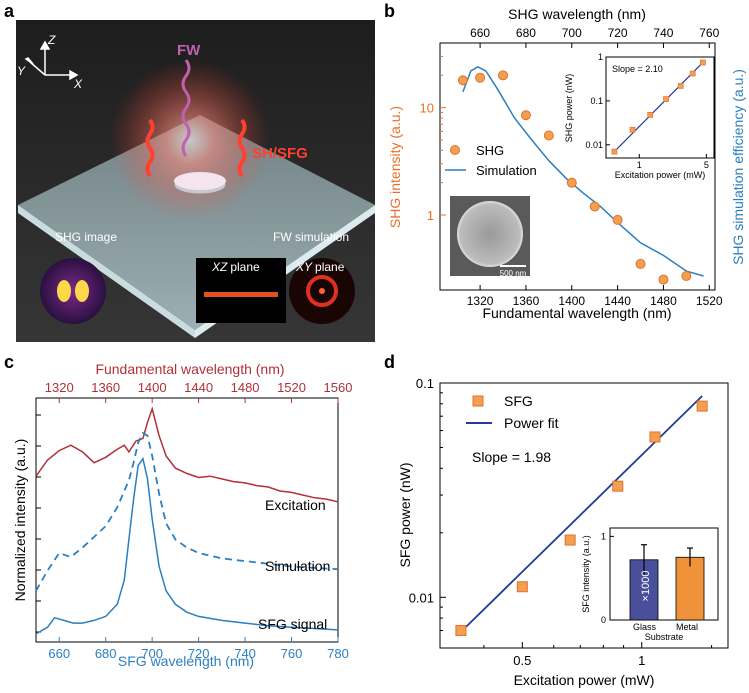  What do you see at coordinates (189, 369) in the screenshot?
I see `panel-c-x2label: Fundamental wavelength (nm)` at bounding box center [189, 369].